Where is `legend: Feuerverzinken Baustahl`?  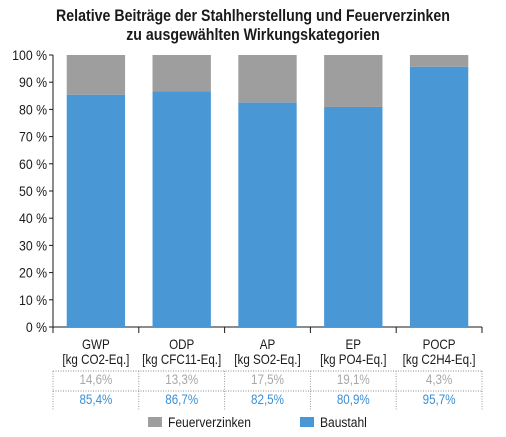
legend: Feuerverzinken Baustahl is located at coordinates (257, 422).